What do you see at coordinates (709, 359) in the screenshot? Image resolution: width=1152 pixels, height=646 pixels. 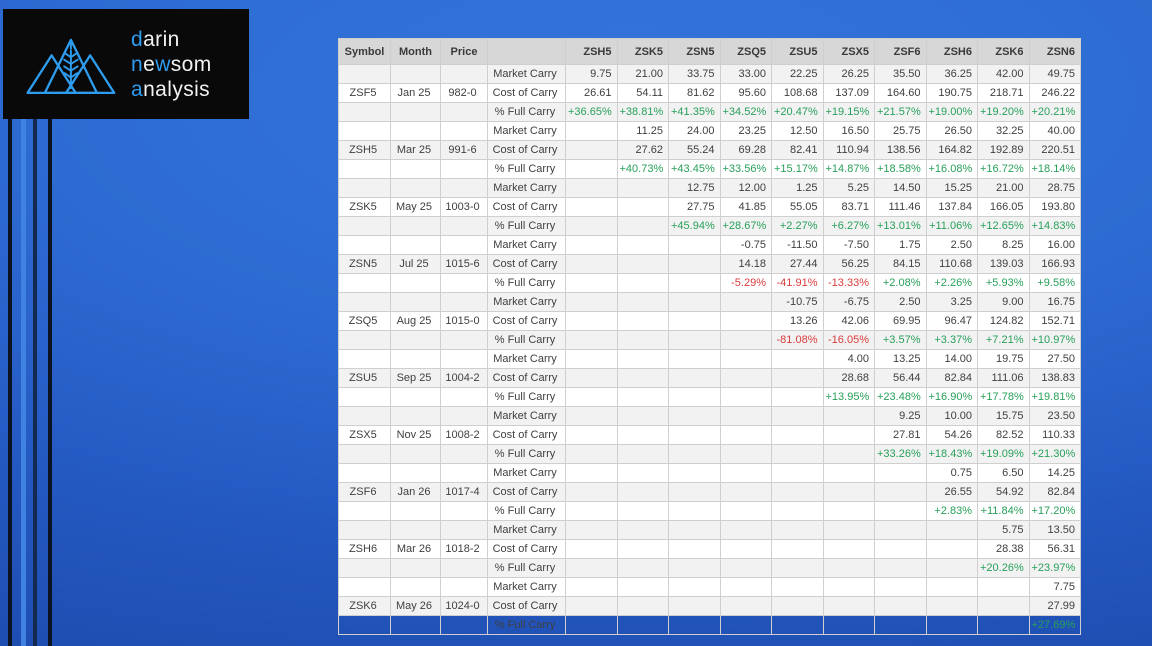 I see `table-row: Market Carry 4.00 13.25 14.00 19.75 27.50` at bounding box center [709, 359].